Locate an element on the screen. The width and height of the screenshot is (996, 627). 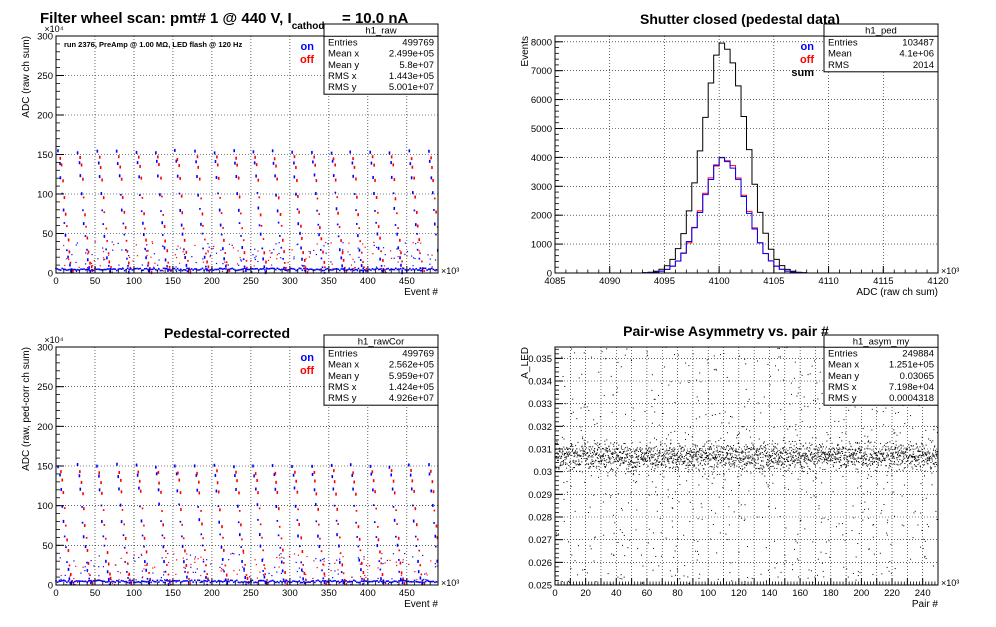
x-tick-label: 4120 is located at coordinates (937, 281).